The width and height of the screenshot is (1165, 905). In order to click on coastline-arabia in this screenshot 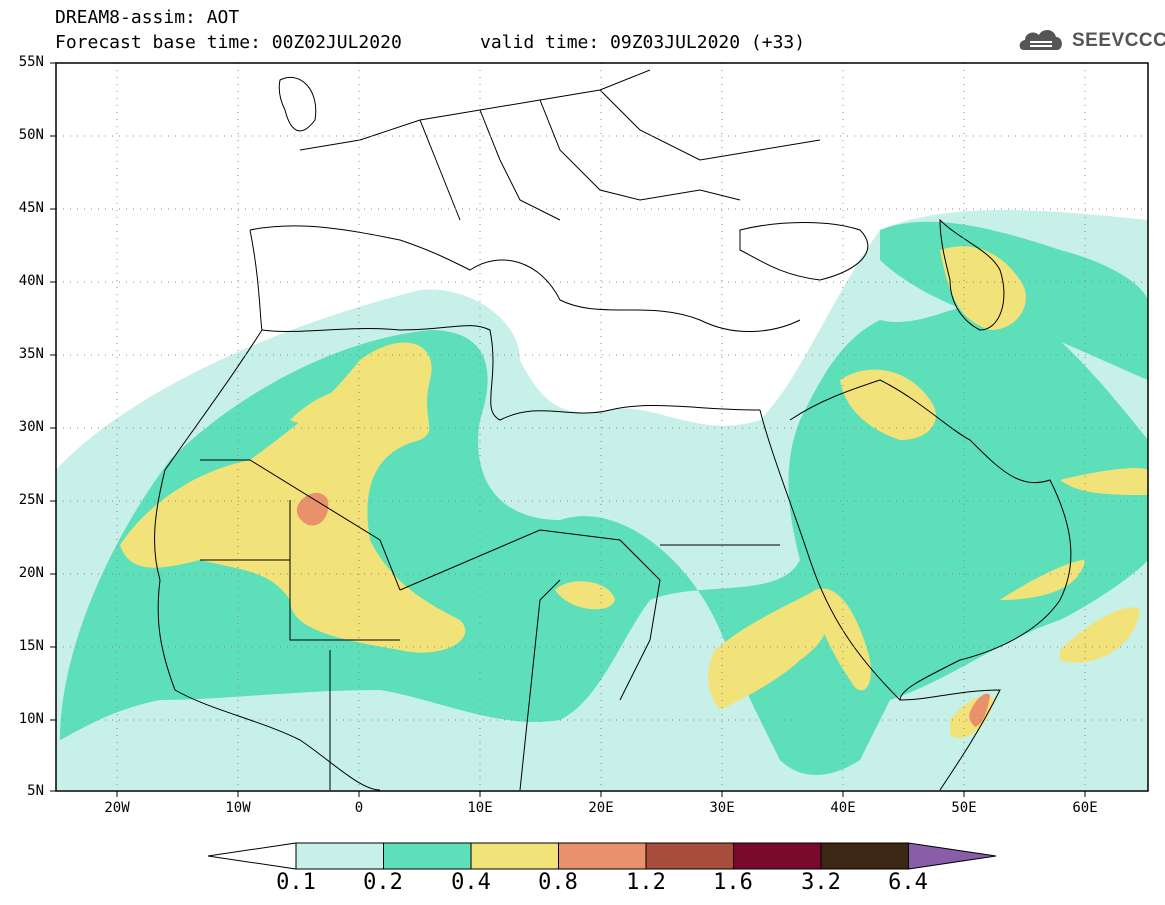, I will do `click(930, 540)`.